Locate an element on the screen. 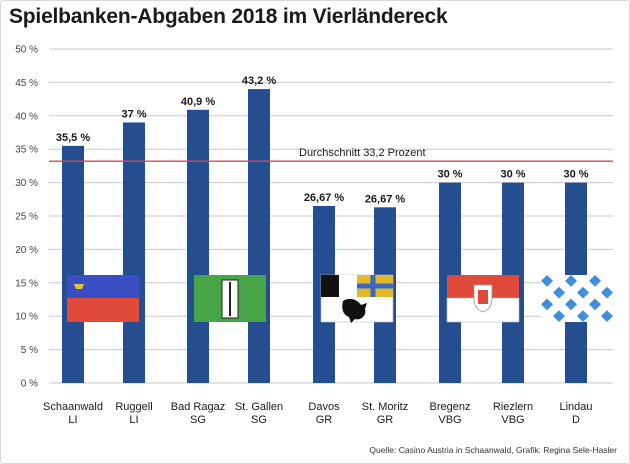 The image size is (630, 464). banner-icon is located at coordinates (483, 297).